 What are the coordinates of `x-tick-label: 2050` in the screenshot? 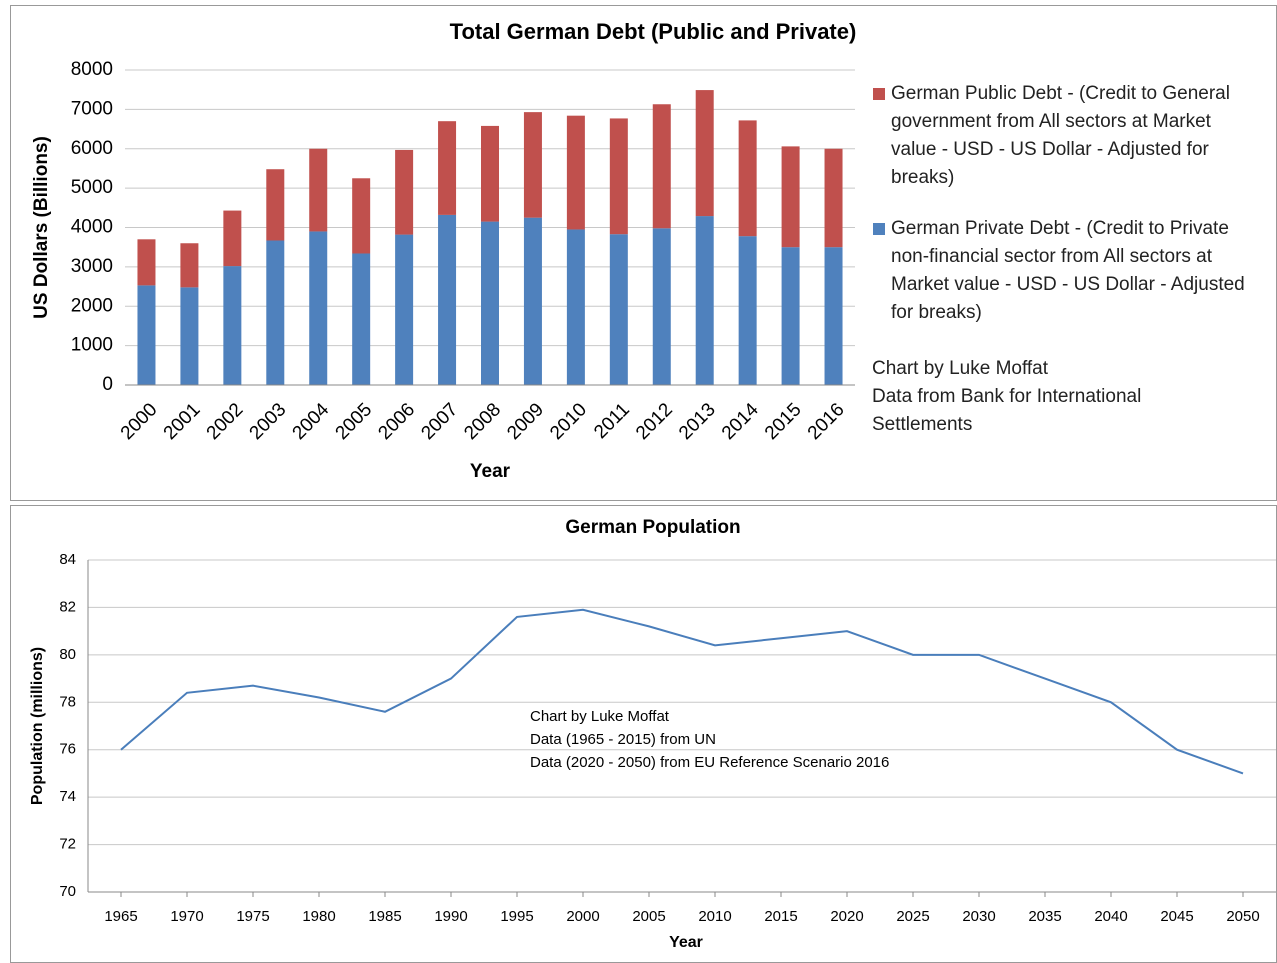 It's located at (1242, 916).